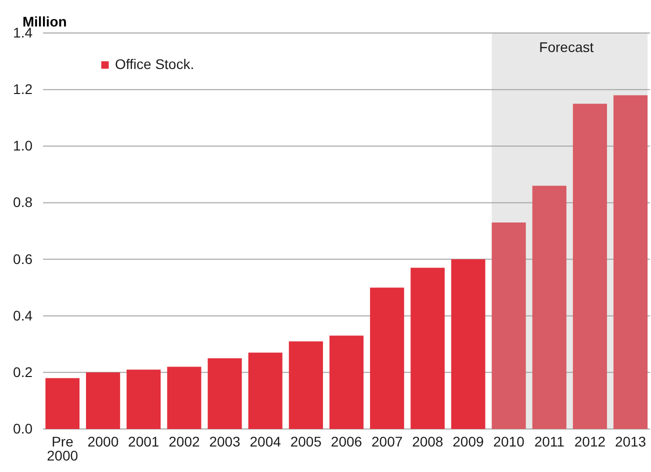  What do you see at coordinates (23, 315) in the screenshot?
I see `y-tick-label: 0.4` at bounding box center [23, 315].